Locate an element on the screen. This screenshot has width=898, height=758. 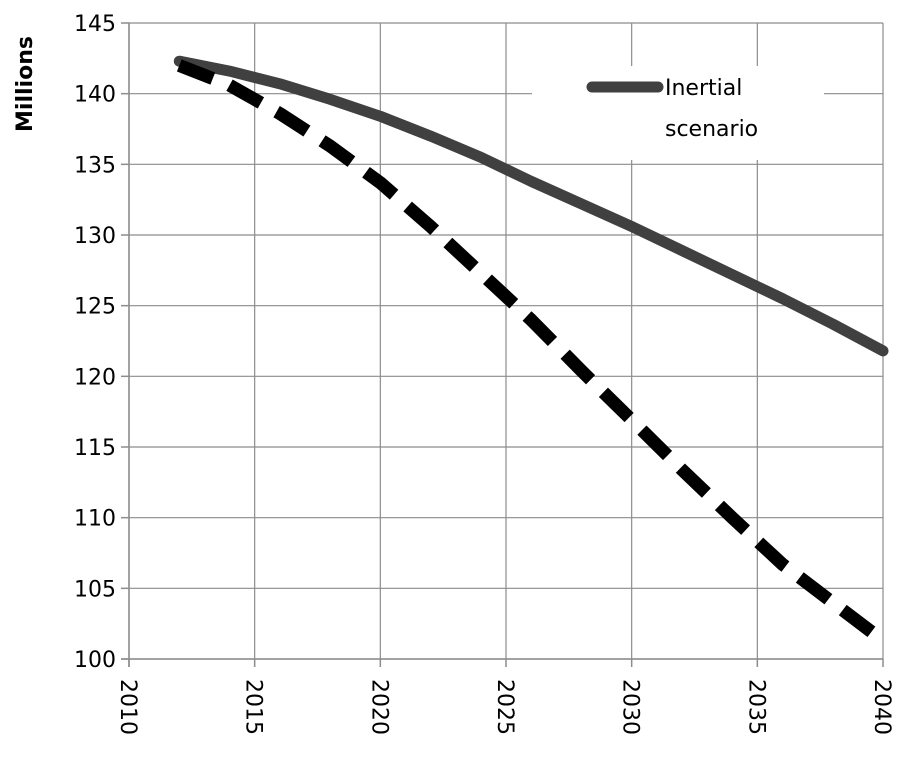
y-tick-label-2: 110 is located at coordinates (95, 519).